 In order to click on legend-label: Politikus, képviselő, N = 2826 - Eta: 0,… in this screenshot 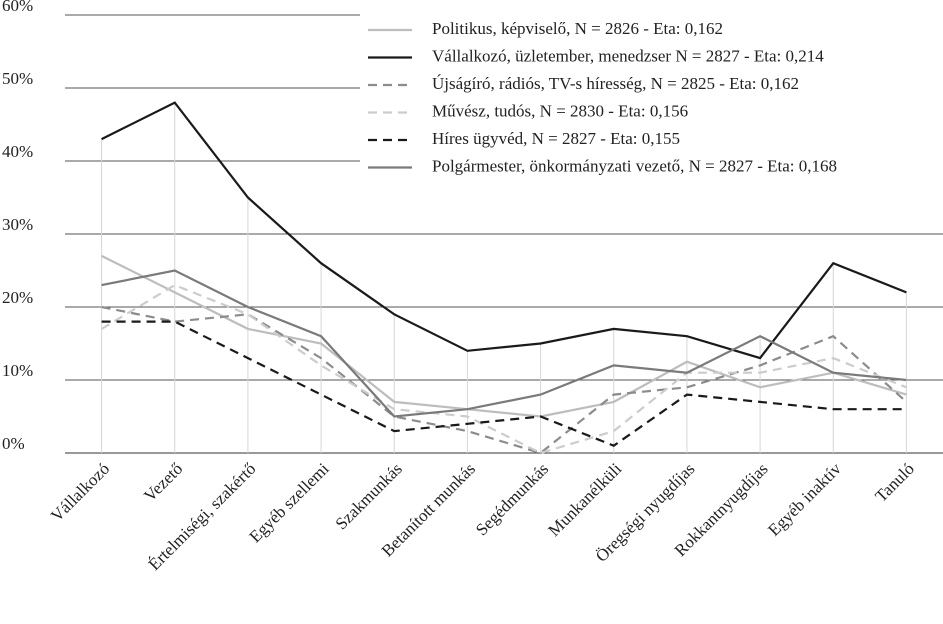, I will do `click(577, 28)`.